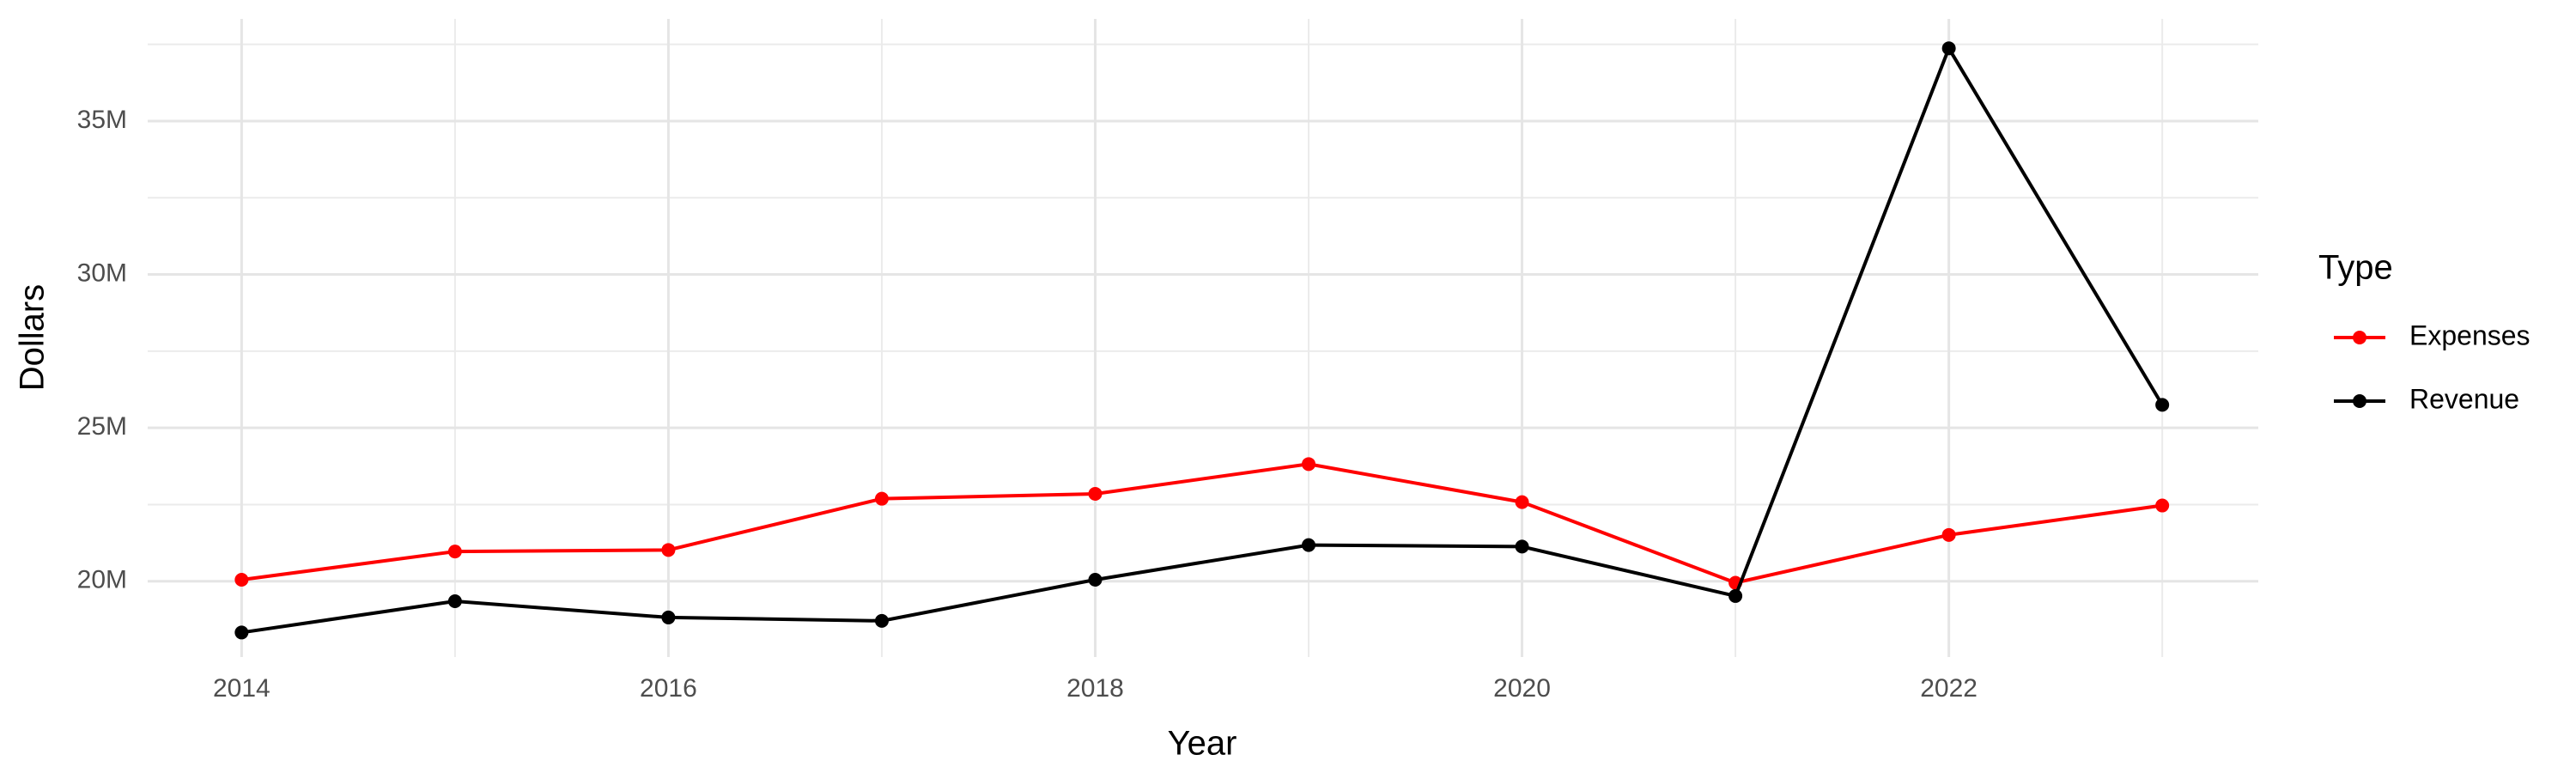 The image size is (2576, 773). What do you see at coordinates (102, 120) in the screenshot?
I see `y-tick-label: 35M` at bounding box center [102, 120].